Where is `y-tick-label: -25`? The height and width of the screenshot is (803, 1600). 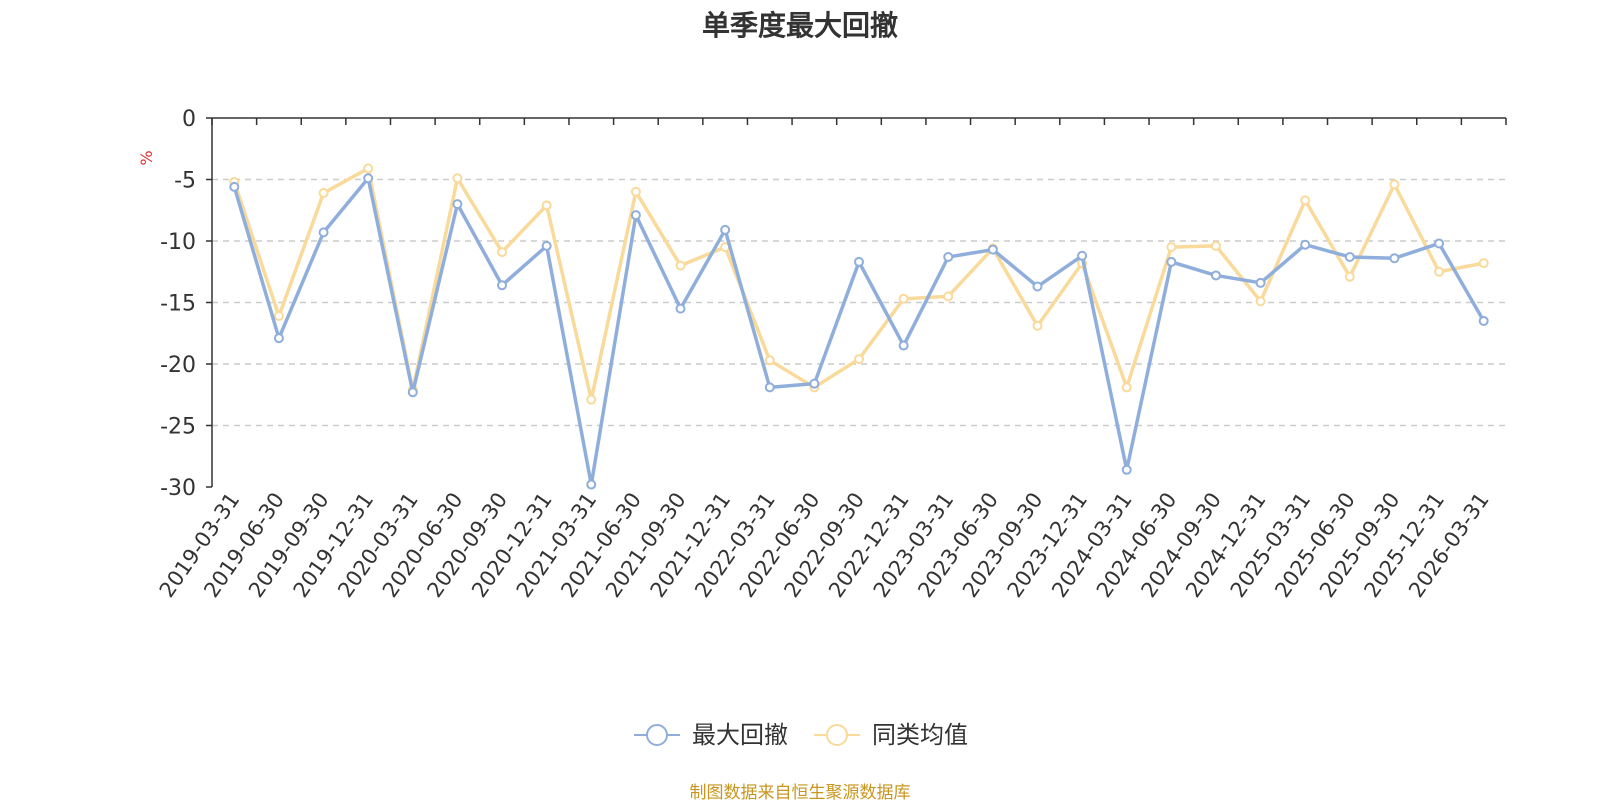
y-tick-label: -25 is located at coordinates (178, 427).